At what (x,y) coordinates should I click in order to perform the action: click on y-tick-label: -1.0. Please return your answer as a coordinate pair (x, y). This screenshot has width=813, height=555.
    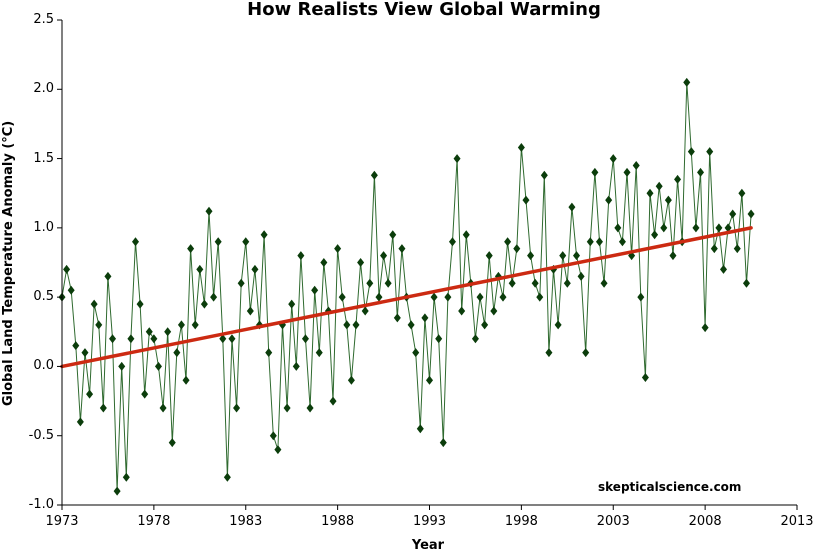
    Looking at the image, I should click on (41, 504).